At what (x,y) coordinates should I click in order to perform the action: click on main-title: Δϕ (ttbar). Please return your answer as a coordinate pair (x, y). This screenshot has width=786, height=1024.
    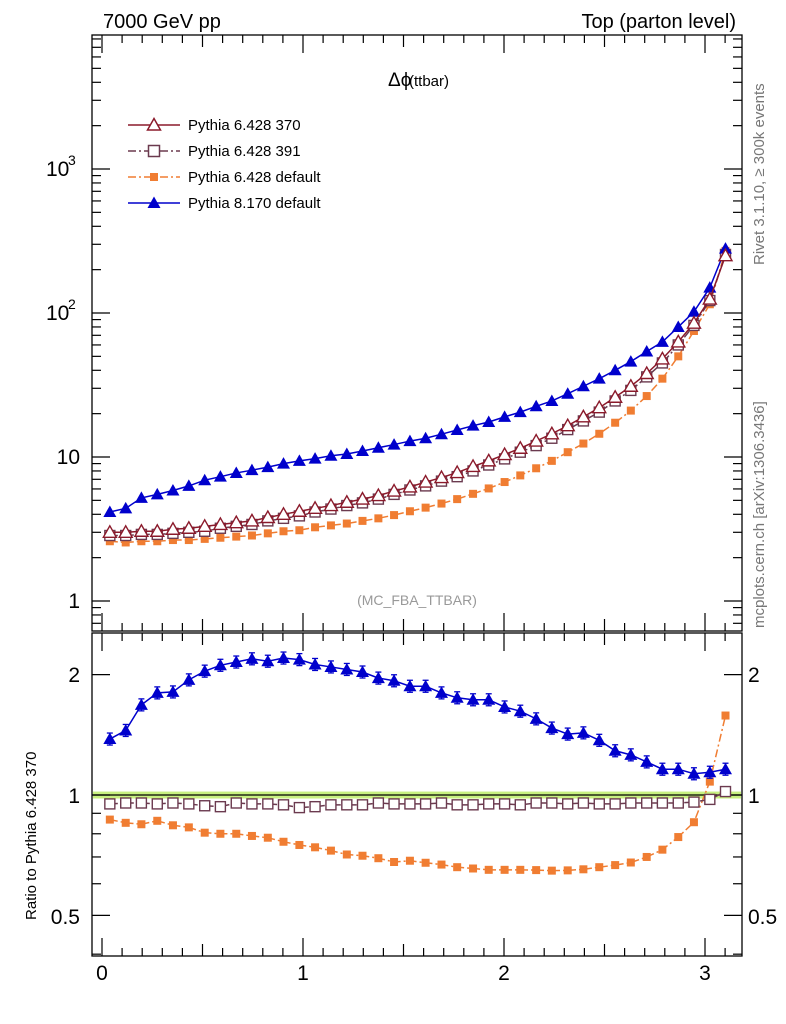
    Looking at the image, I should click on (418, 80).